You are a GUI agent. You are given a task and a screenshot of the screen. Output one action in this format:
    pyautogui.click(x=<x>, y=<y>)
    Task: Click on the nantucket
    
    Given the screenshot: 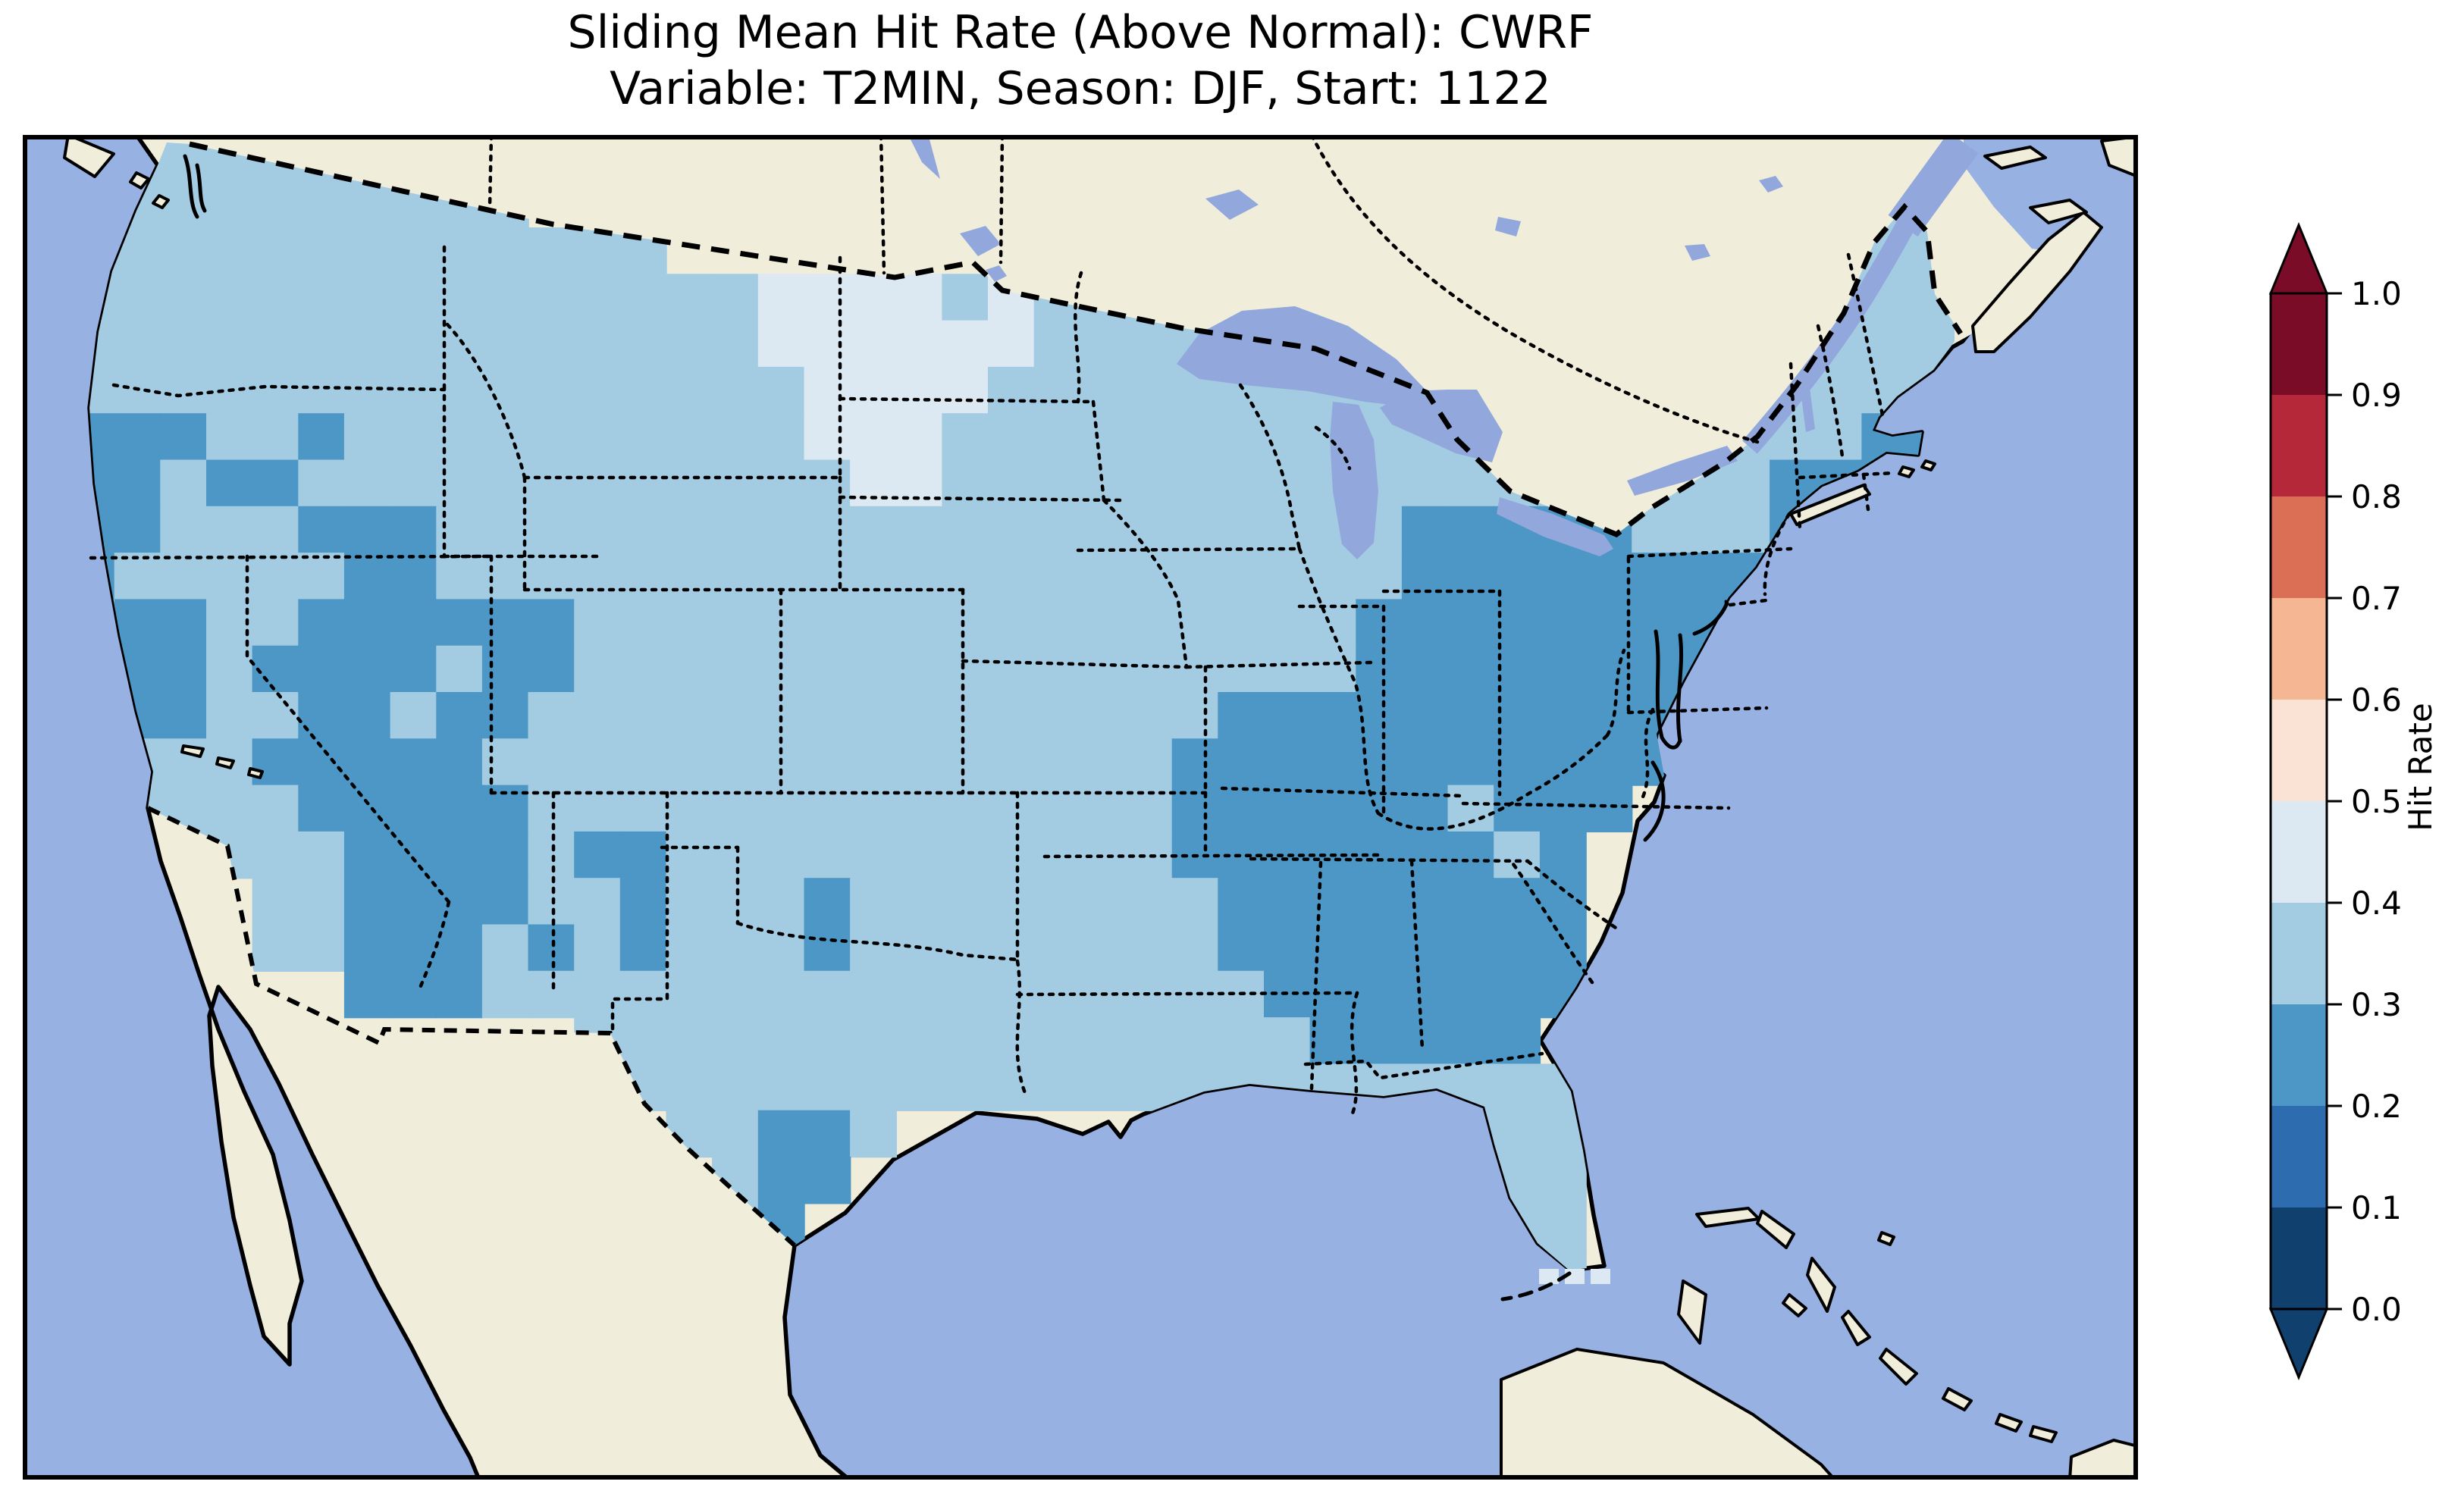 What is the action you would take?
    pyautogui.click(x=1906, y=471)
    